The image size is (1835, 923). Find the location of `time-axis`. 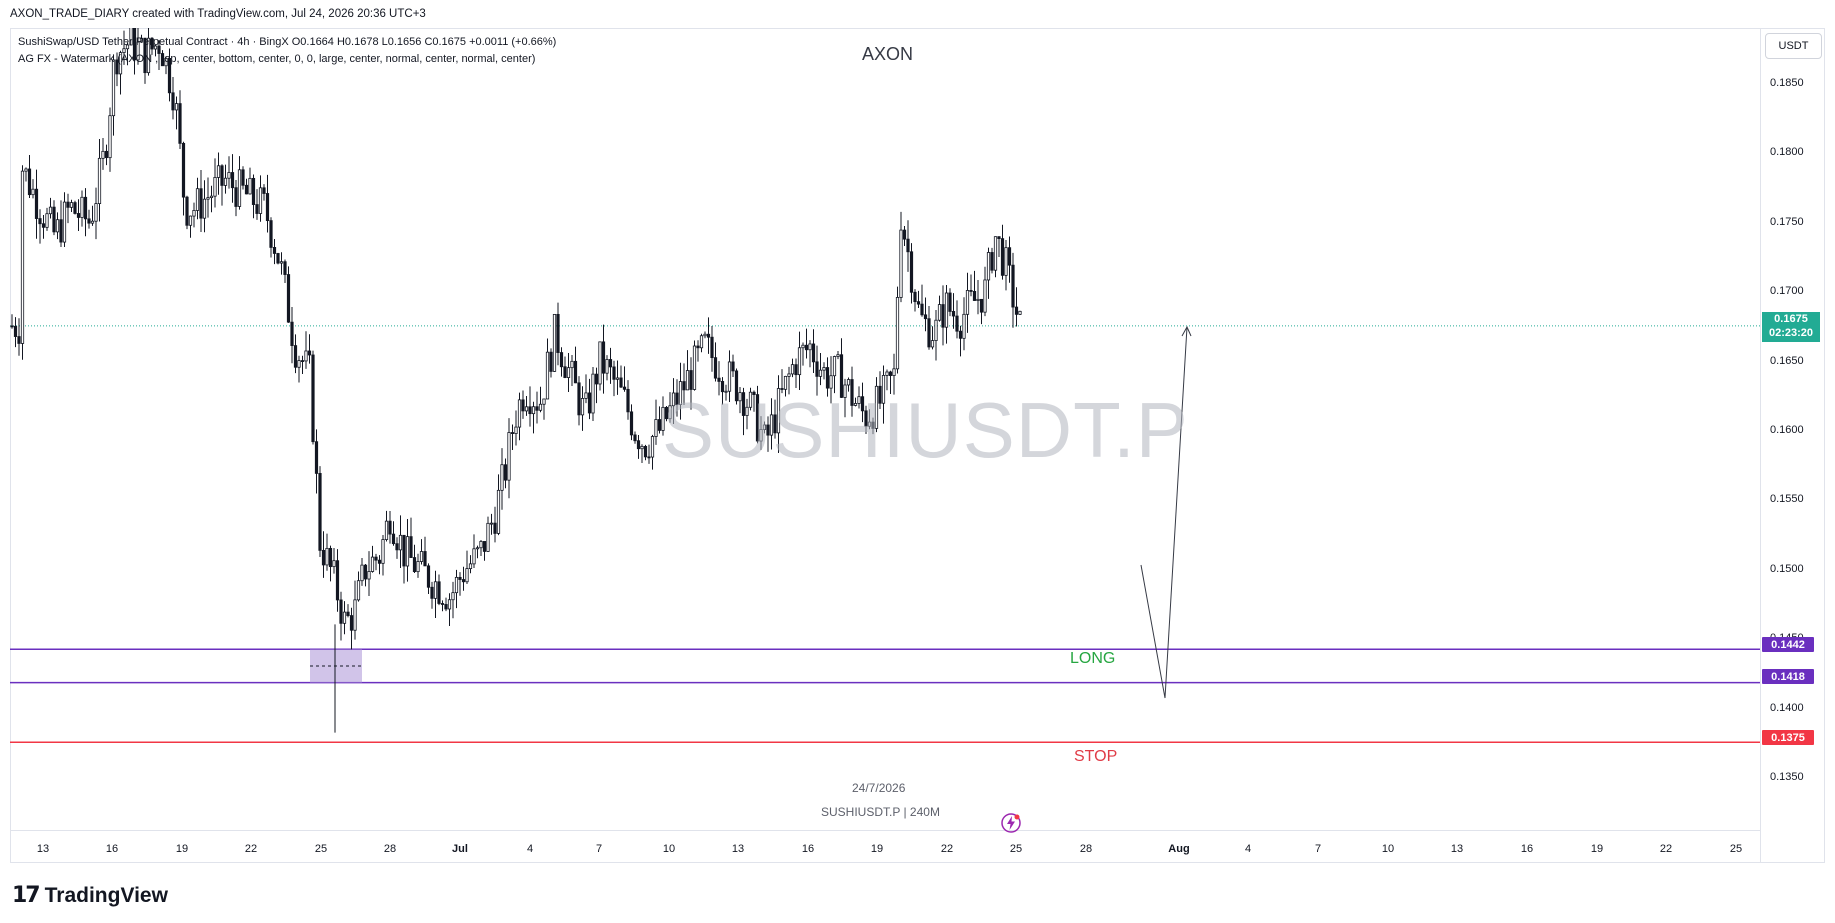

time-axis is located at coordinates (885, 846).